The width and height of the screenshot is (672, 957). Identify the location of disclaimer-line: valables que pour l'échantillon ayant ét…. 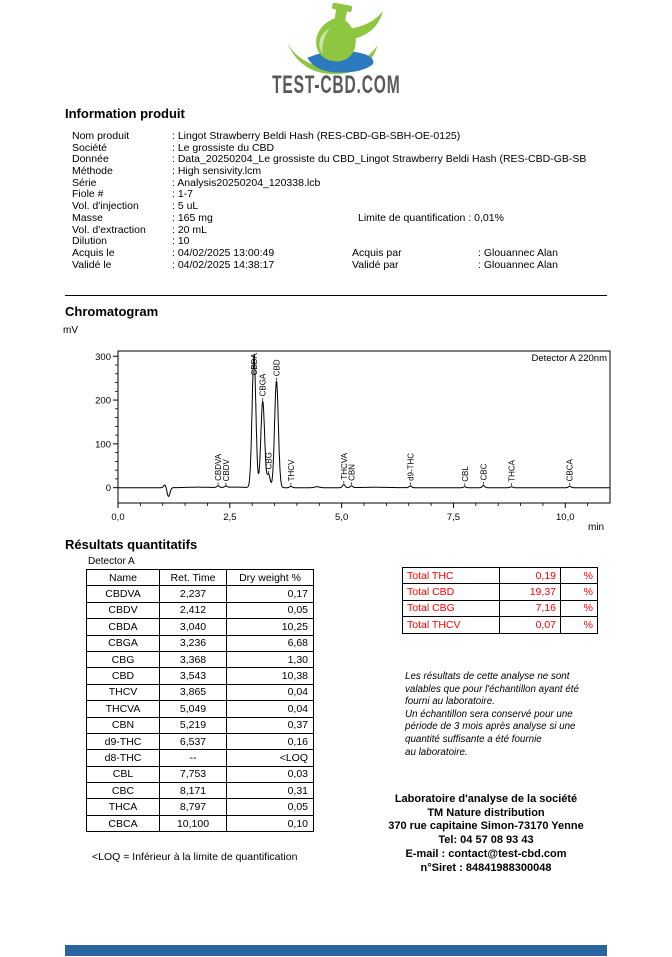
(492, 689).